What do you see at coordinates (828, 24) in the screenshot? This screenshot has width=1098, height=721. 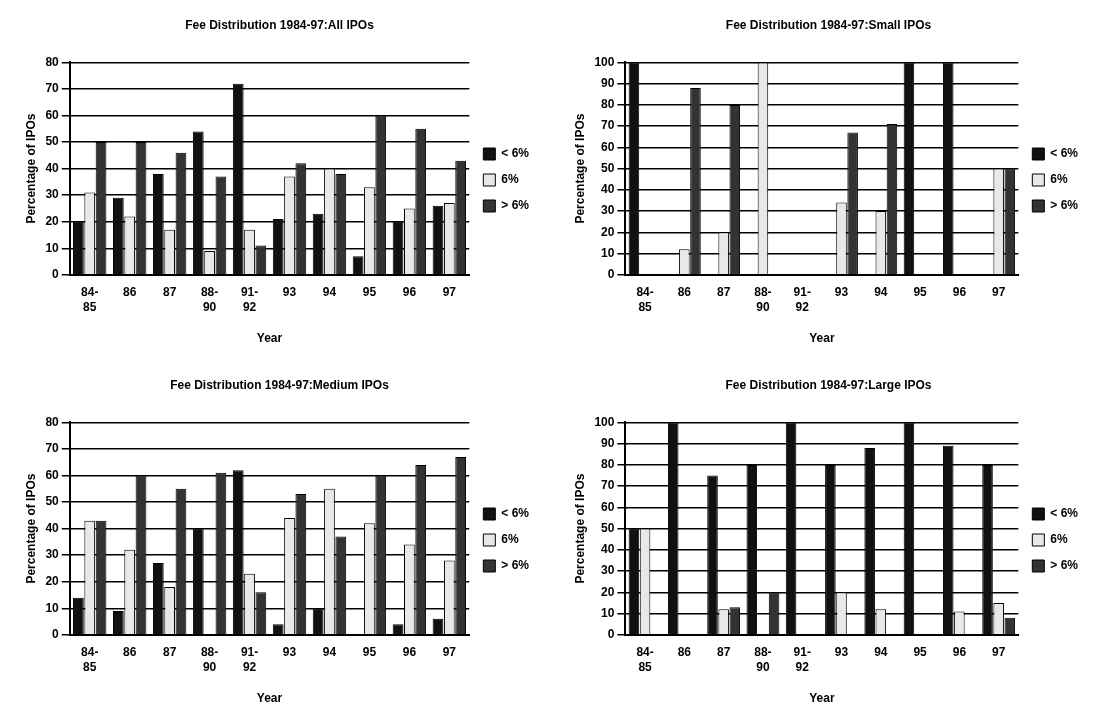 I see `chart-title: Fee Distribution 1984-97:Small IPOs` at bounding box center [828, 24].